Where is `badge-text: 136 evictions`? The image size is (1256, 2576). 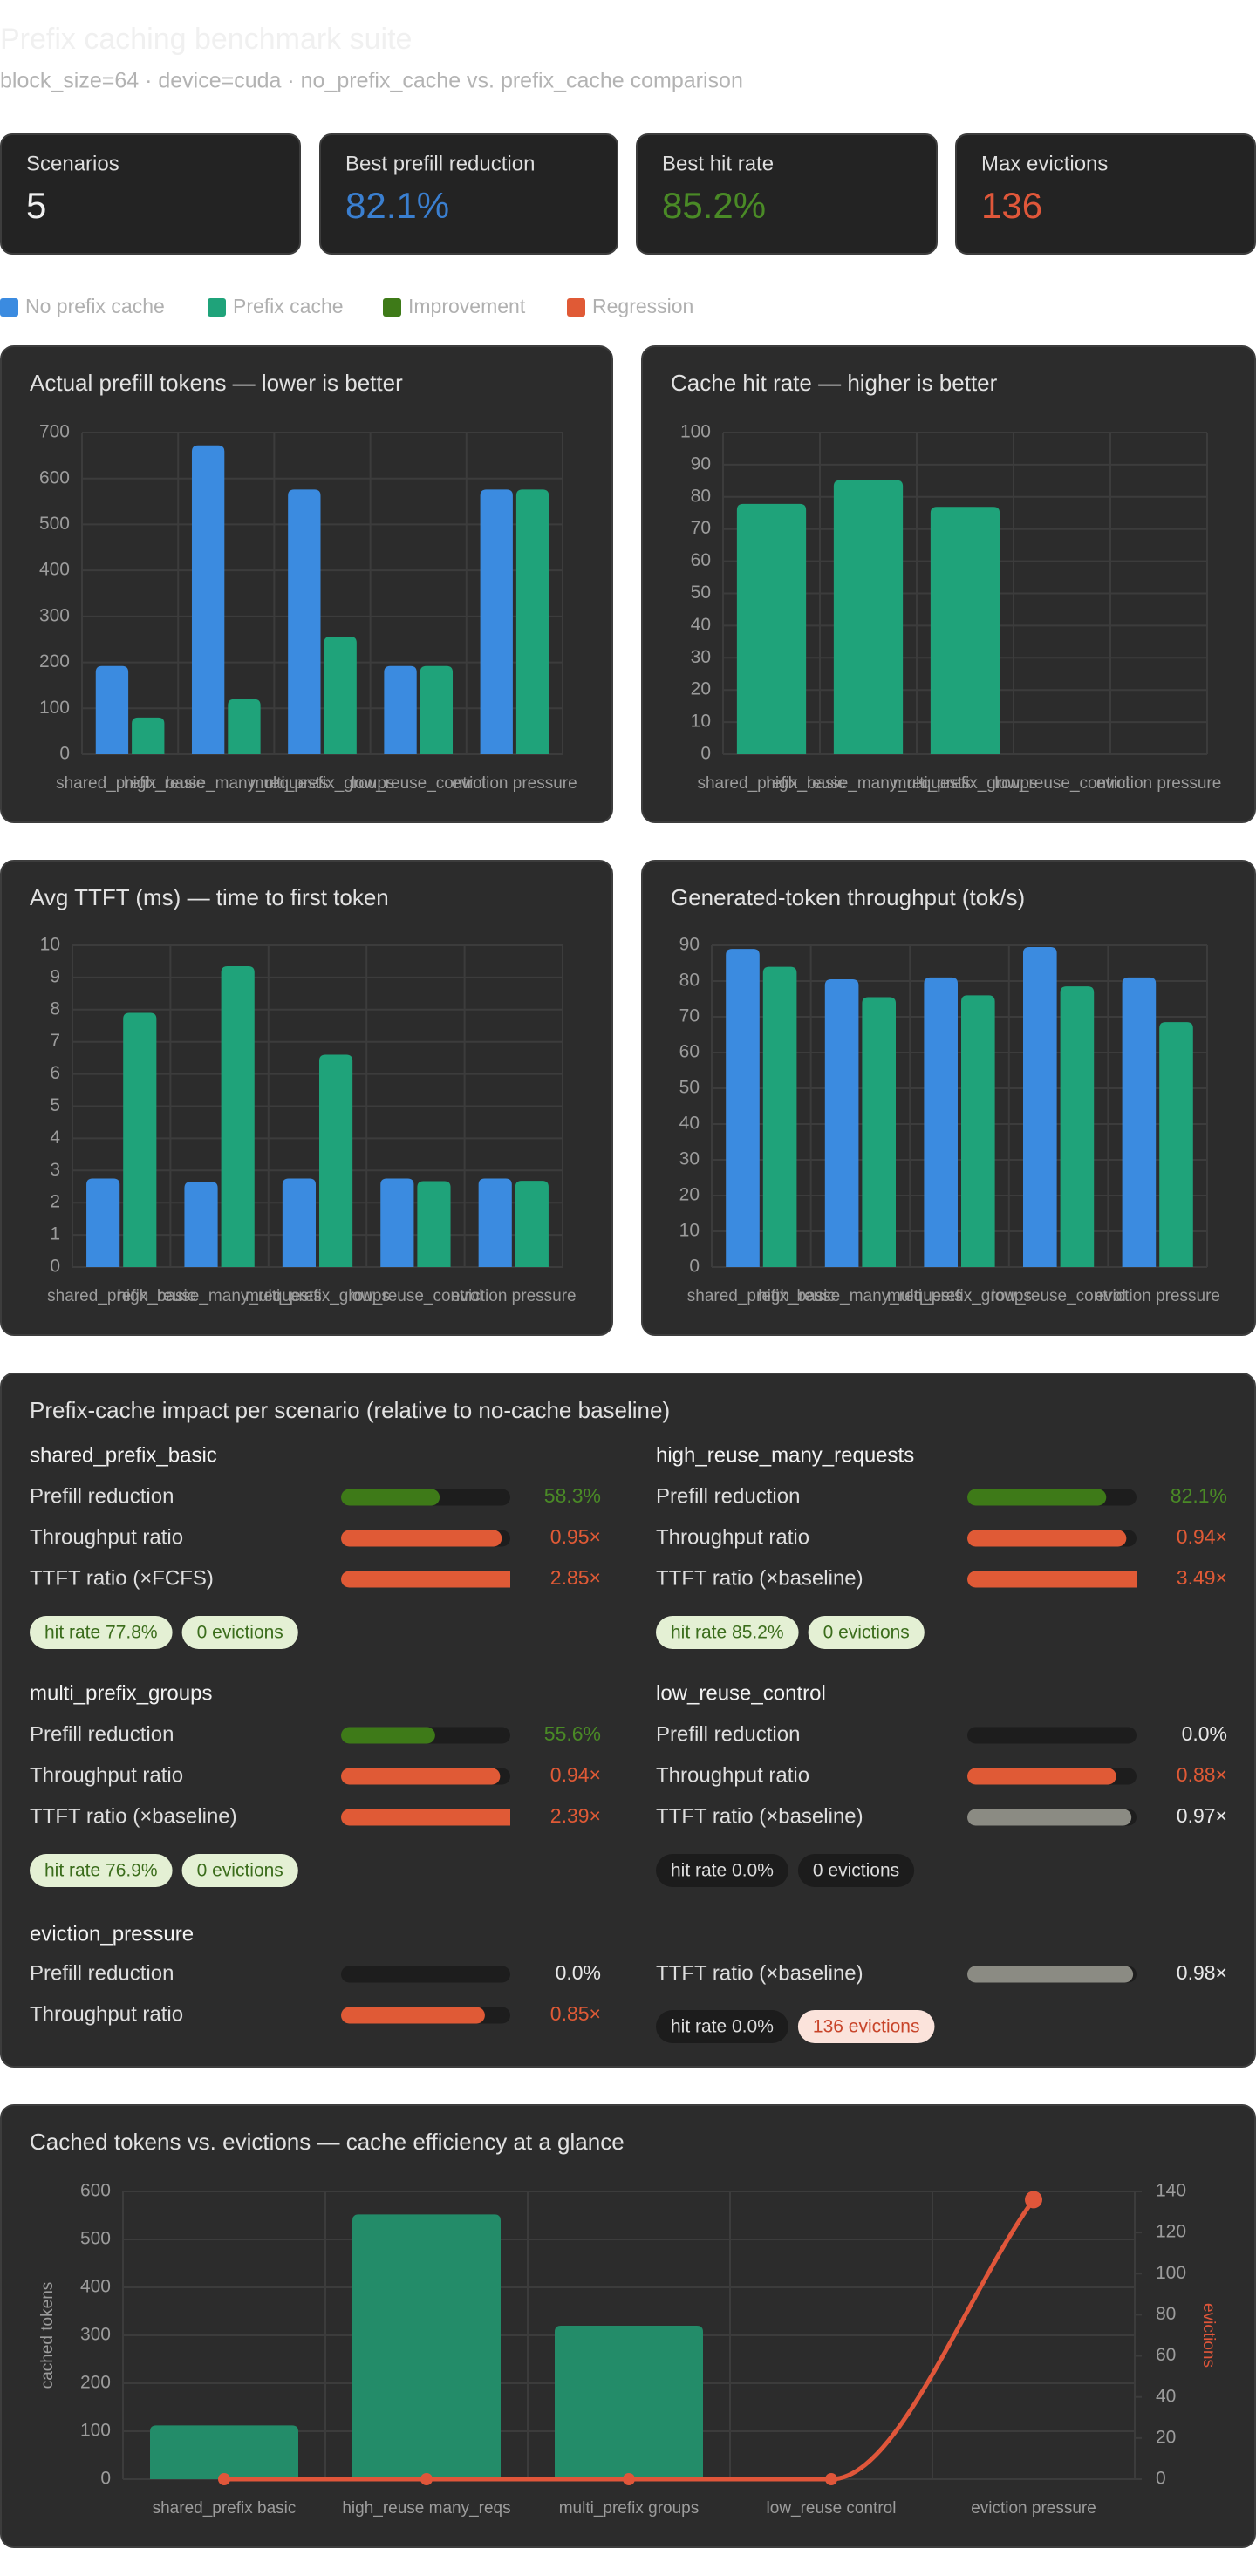
badge-text: 136 evictions is located at coordinates (866, 2027).